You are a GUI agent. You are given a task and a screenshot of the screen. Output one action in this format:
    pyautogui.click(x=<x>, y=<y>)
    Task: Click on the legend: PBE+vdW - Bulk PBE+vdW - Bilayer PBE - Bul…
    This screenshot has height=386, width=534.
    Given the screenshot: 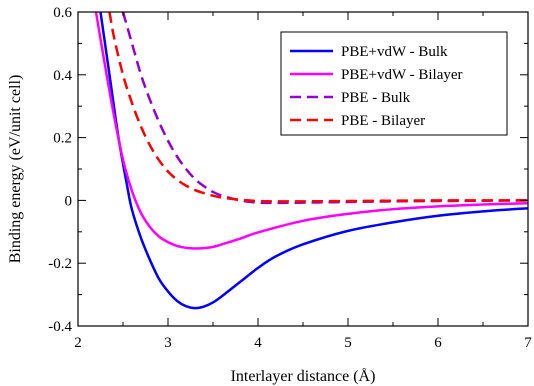 What is the action you would take?
    pyautogui.click(x=394, y=83)
    